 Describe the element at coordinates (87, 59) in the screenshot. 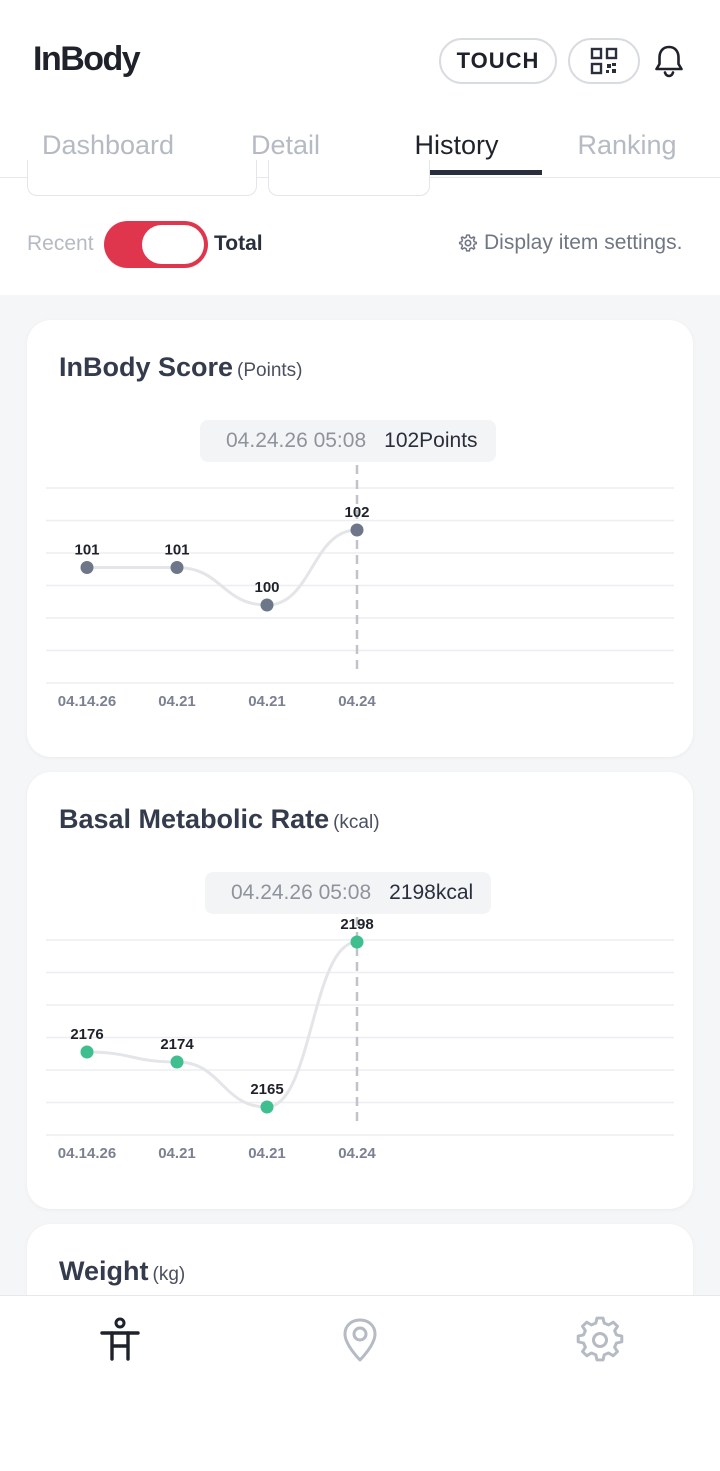

I see `inbody-logo: InBody` at that location.